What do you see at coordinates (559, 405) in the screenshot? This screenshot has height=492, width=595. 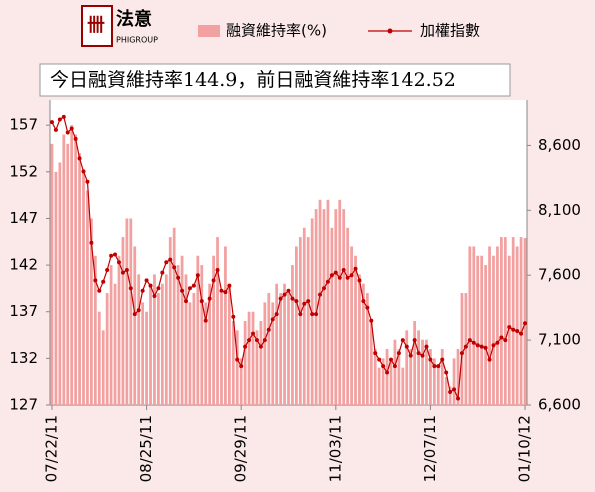 I see `y2-tick-label: 6,600` at bounding box center [559, 405].